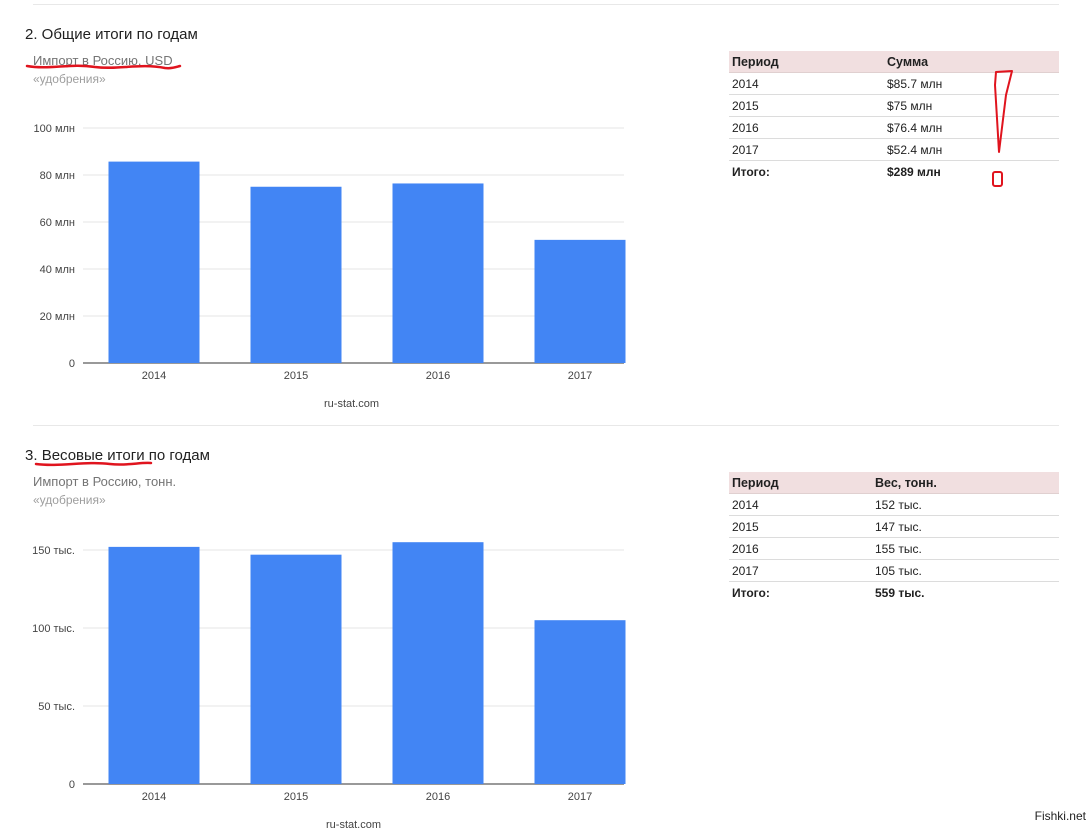 The image size is (1092, 831). I want to click on value-cell: 105 тыс., so click(965, 570).